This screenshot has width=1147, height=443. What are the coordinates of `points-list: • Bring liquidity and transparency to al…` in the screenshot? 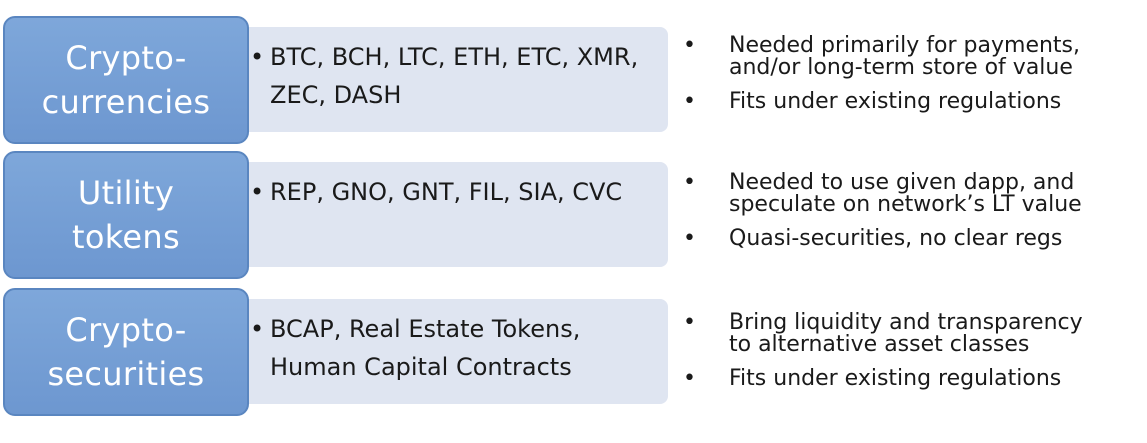 It's located at (913, 351).